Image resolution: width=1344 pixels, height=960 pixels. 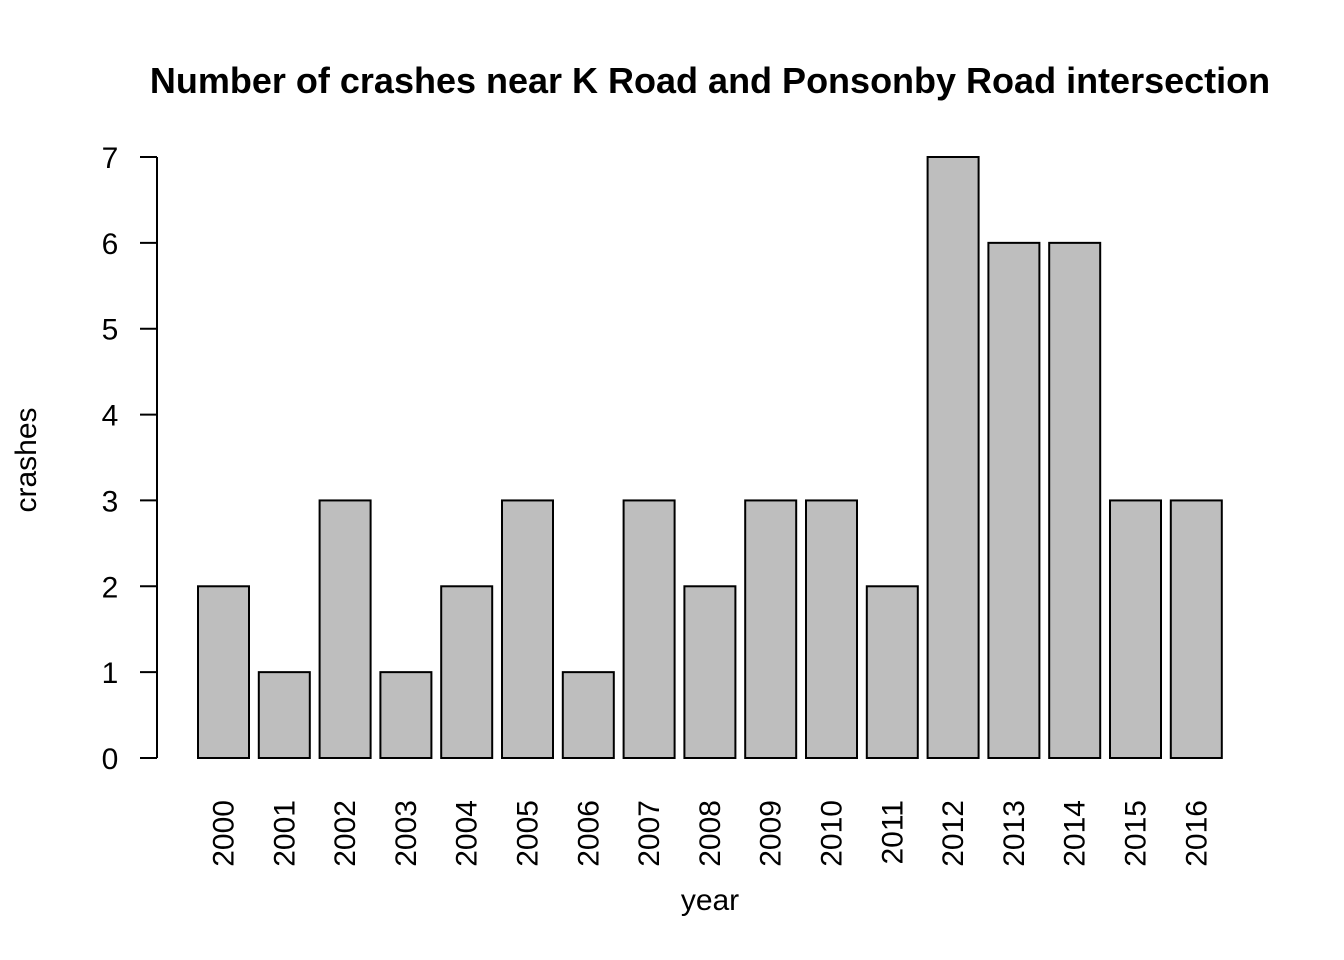 I want to click on x-tick-label: 2013, so click(x=1014, y=833).